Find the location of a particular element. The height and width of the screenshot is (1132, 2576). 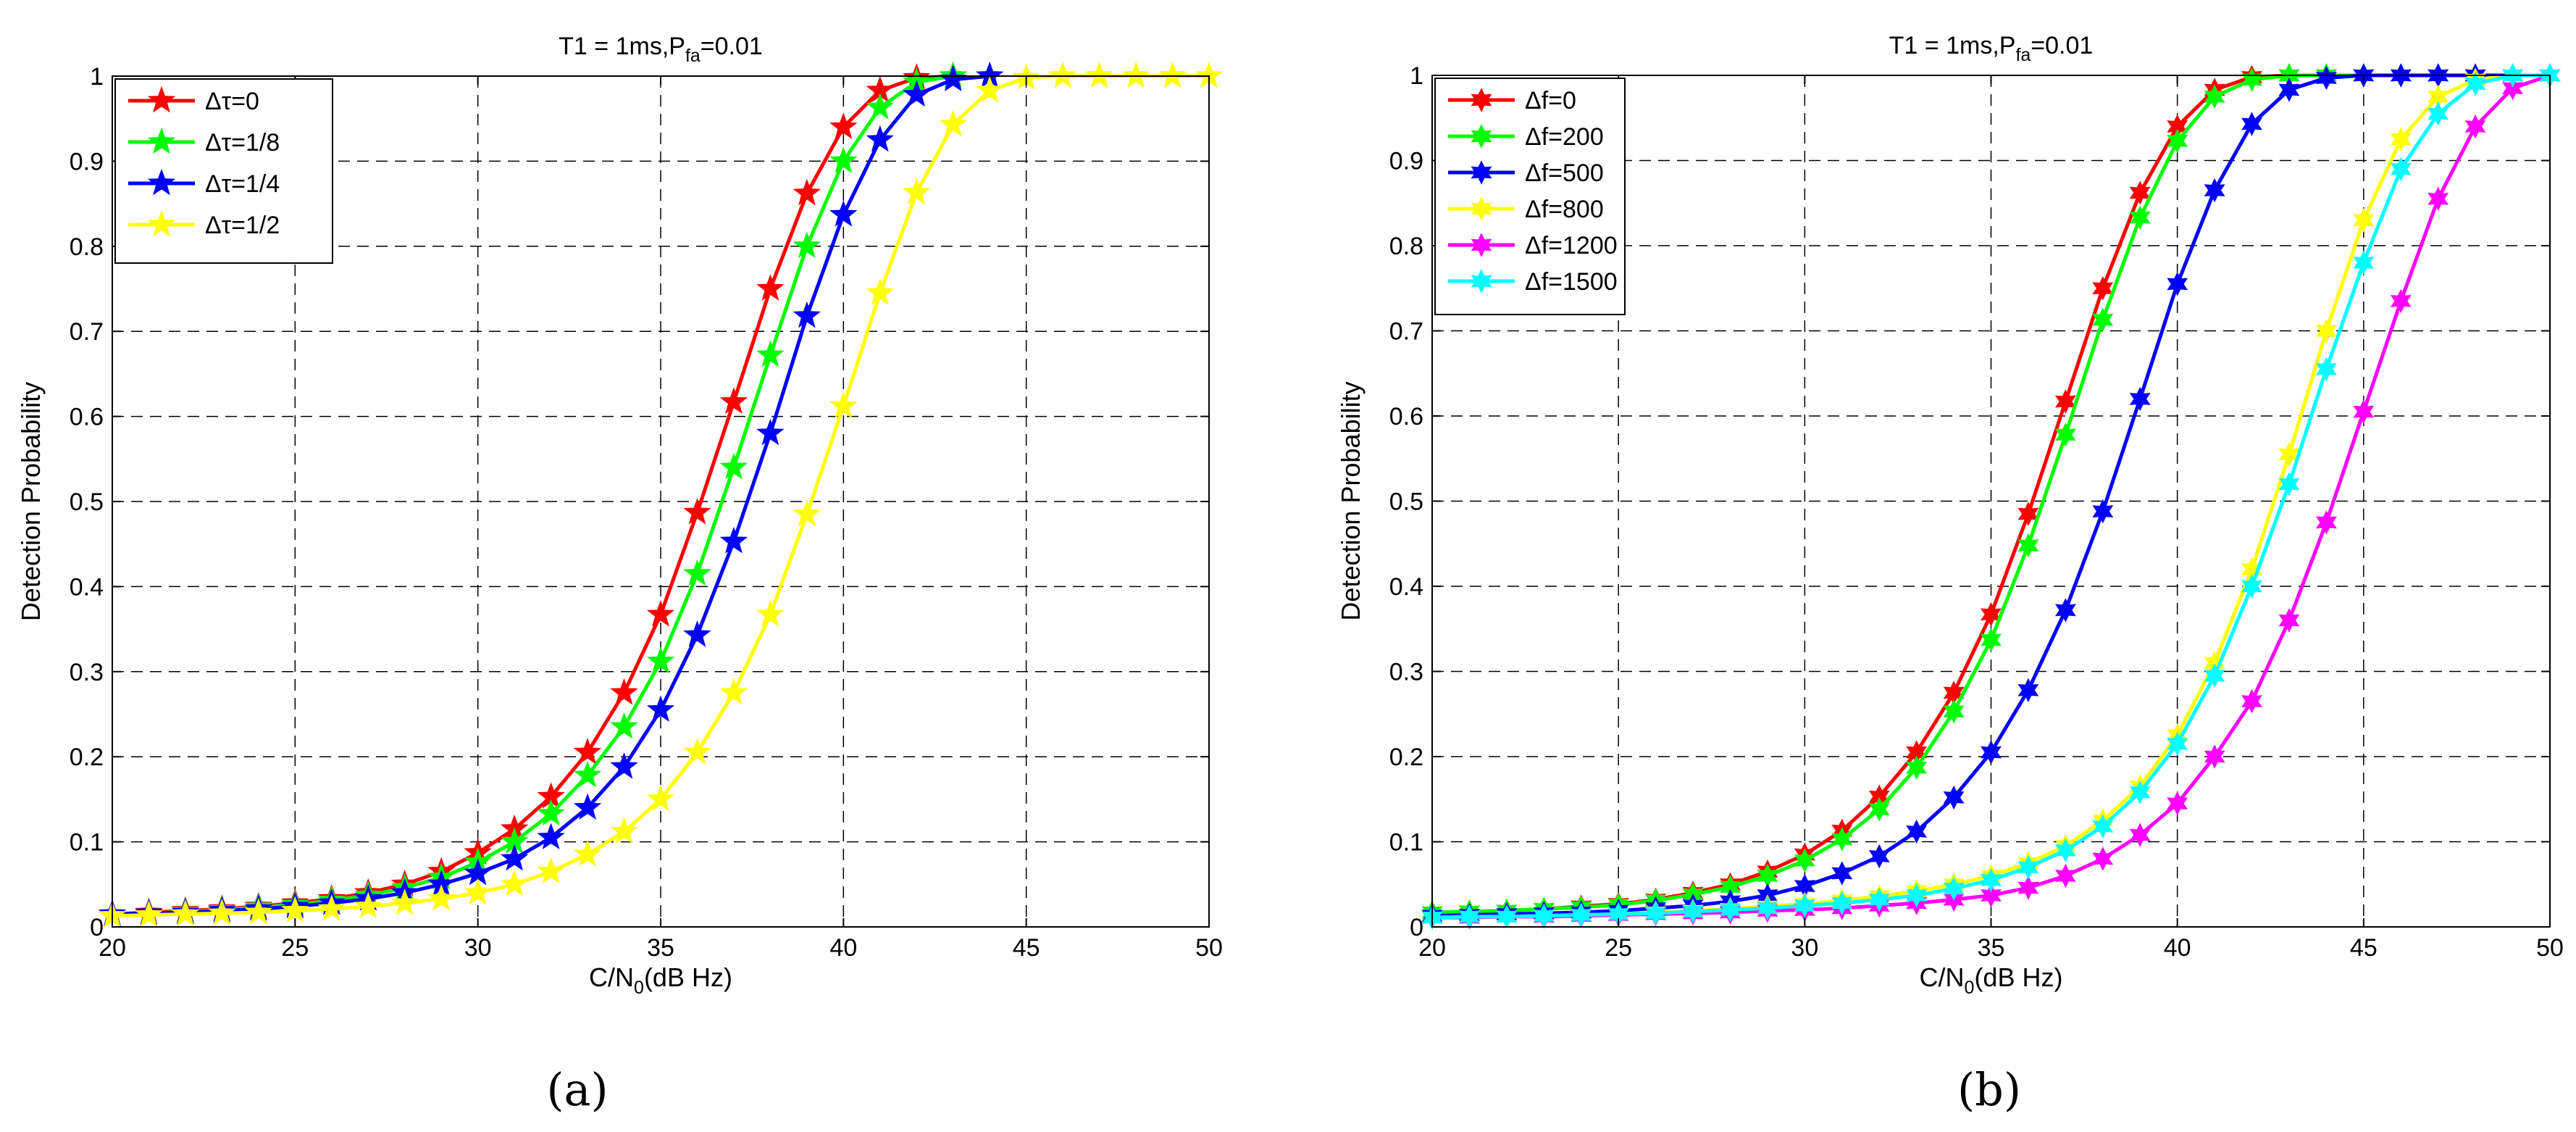

y-axis-label: Detection Probability is located at coordinates (1351, 500).